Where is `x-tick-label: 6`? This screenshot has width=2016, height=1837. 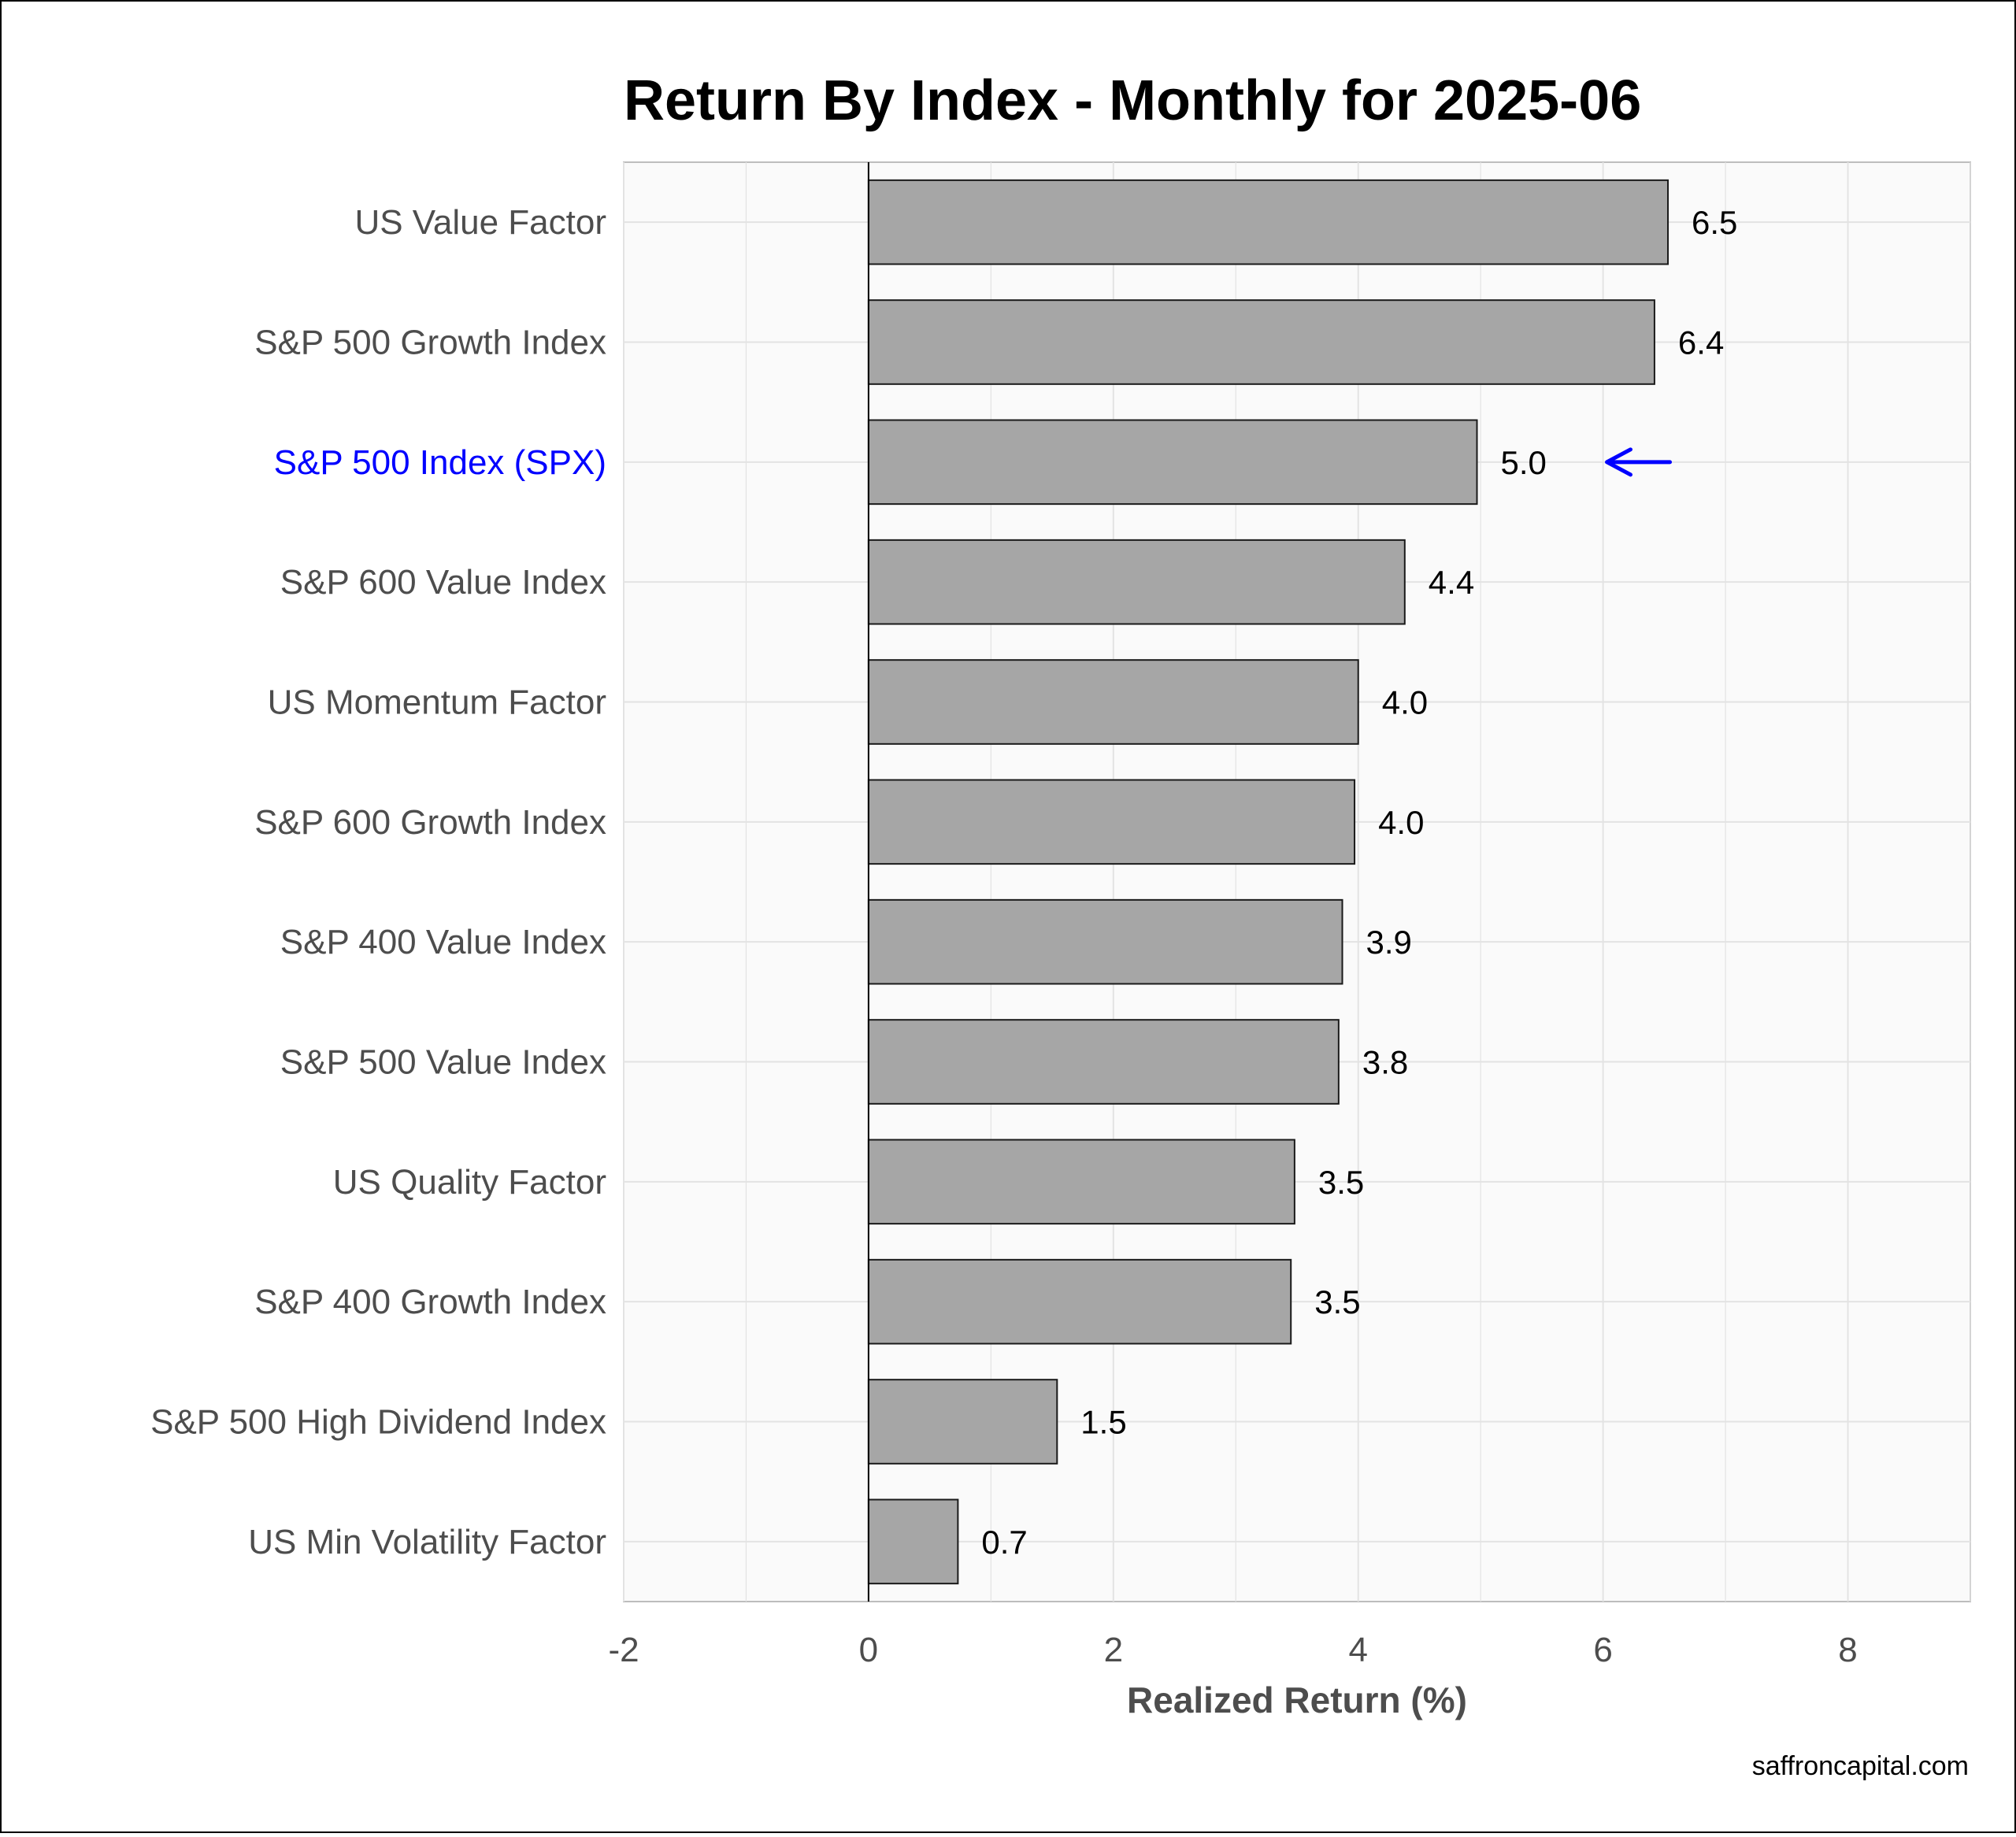 x-tick-label: 6 is located at coordinates (1602, 1650).